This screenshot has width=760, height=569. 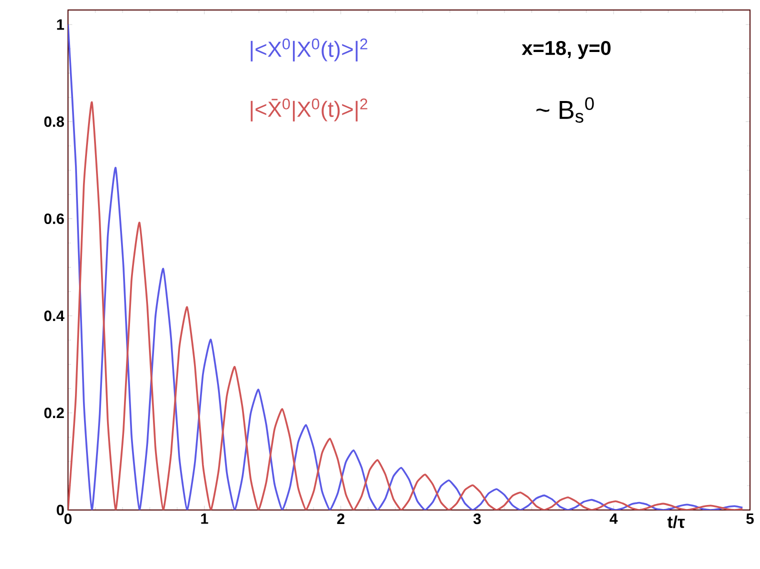 I want to click on x-tick-label: 0, so click(x=68, y=519).